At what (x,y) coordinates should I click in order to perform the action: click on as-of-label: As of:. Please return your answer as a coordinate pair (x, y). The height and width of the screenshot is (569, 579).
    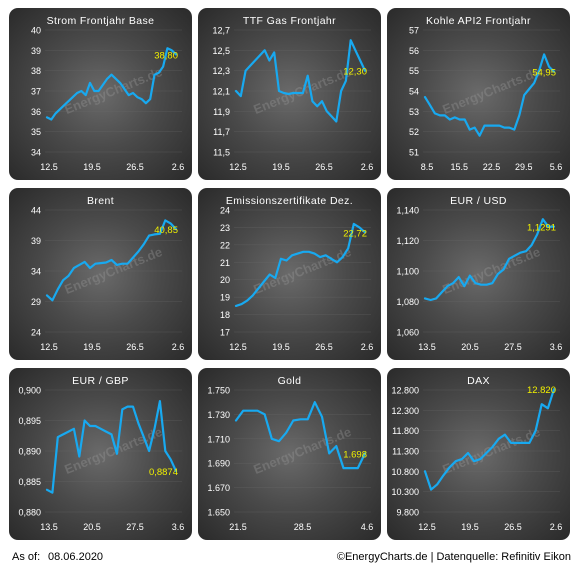
    Looking at the image, I should click on (26, 557).